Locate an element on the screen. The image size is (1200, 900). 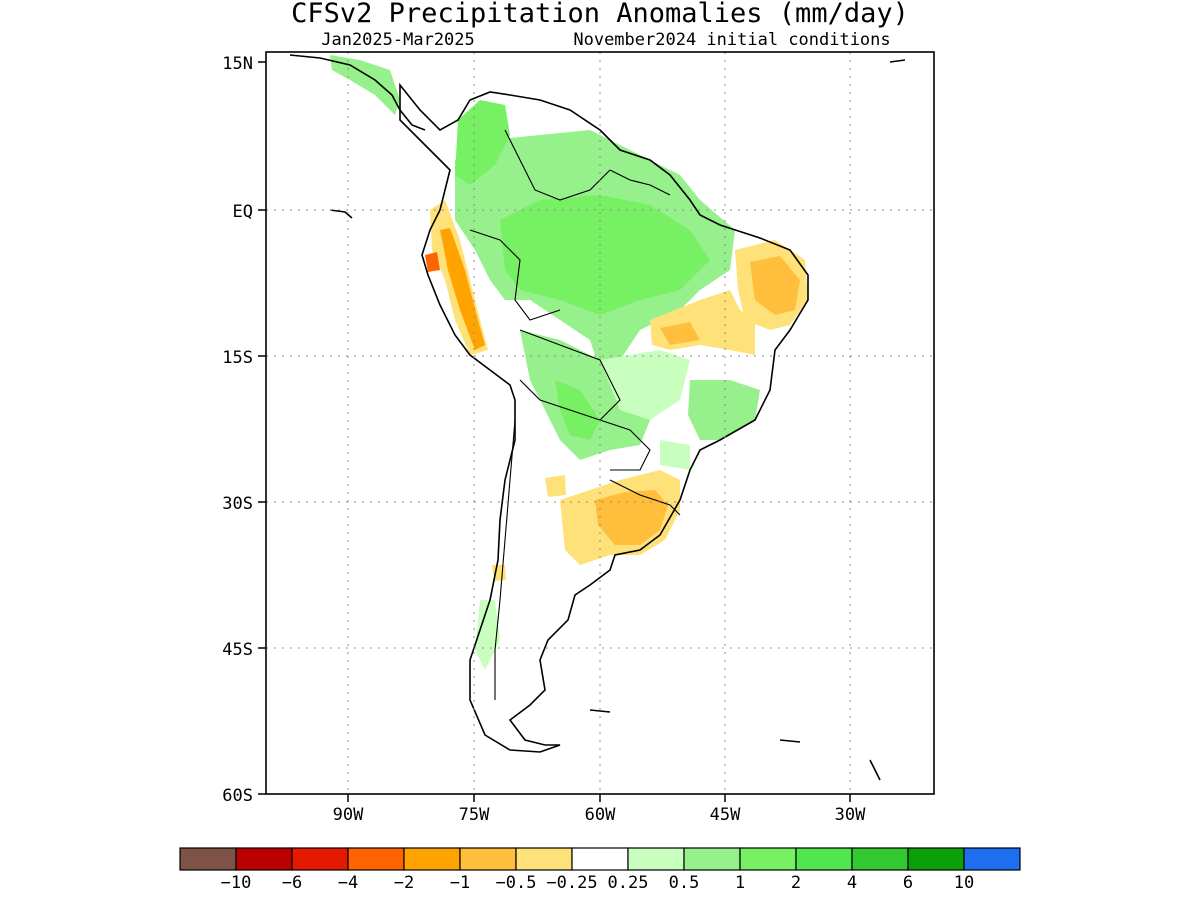
lat-label: 15S is located at coordinates (237, 358).